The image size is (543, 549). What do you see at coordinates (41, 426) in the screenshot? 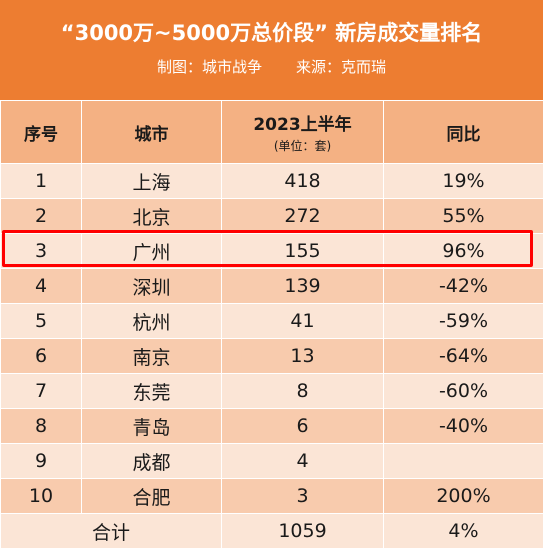
I see `rank-cell: 8` at bounding box center [41, 426].